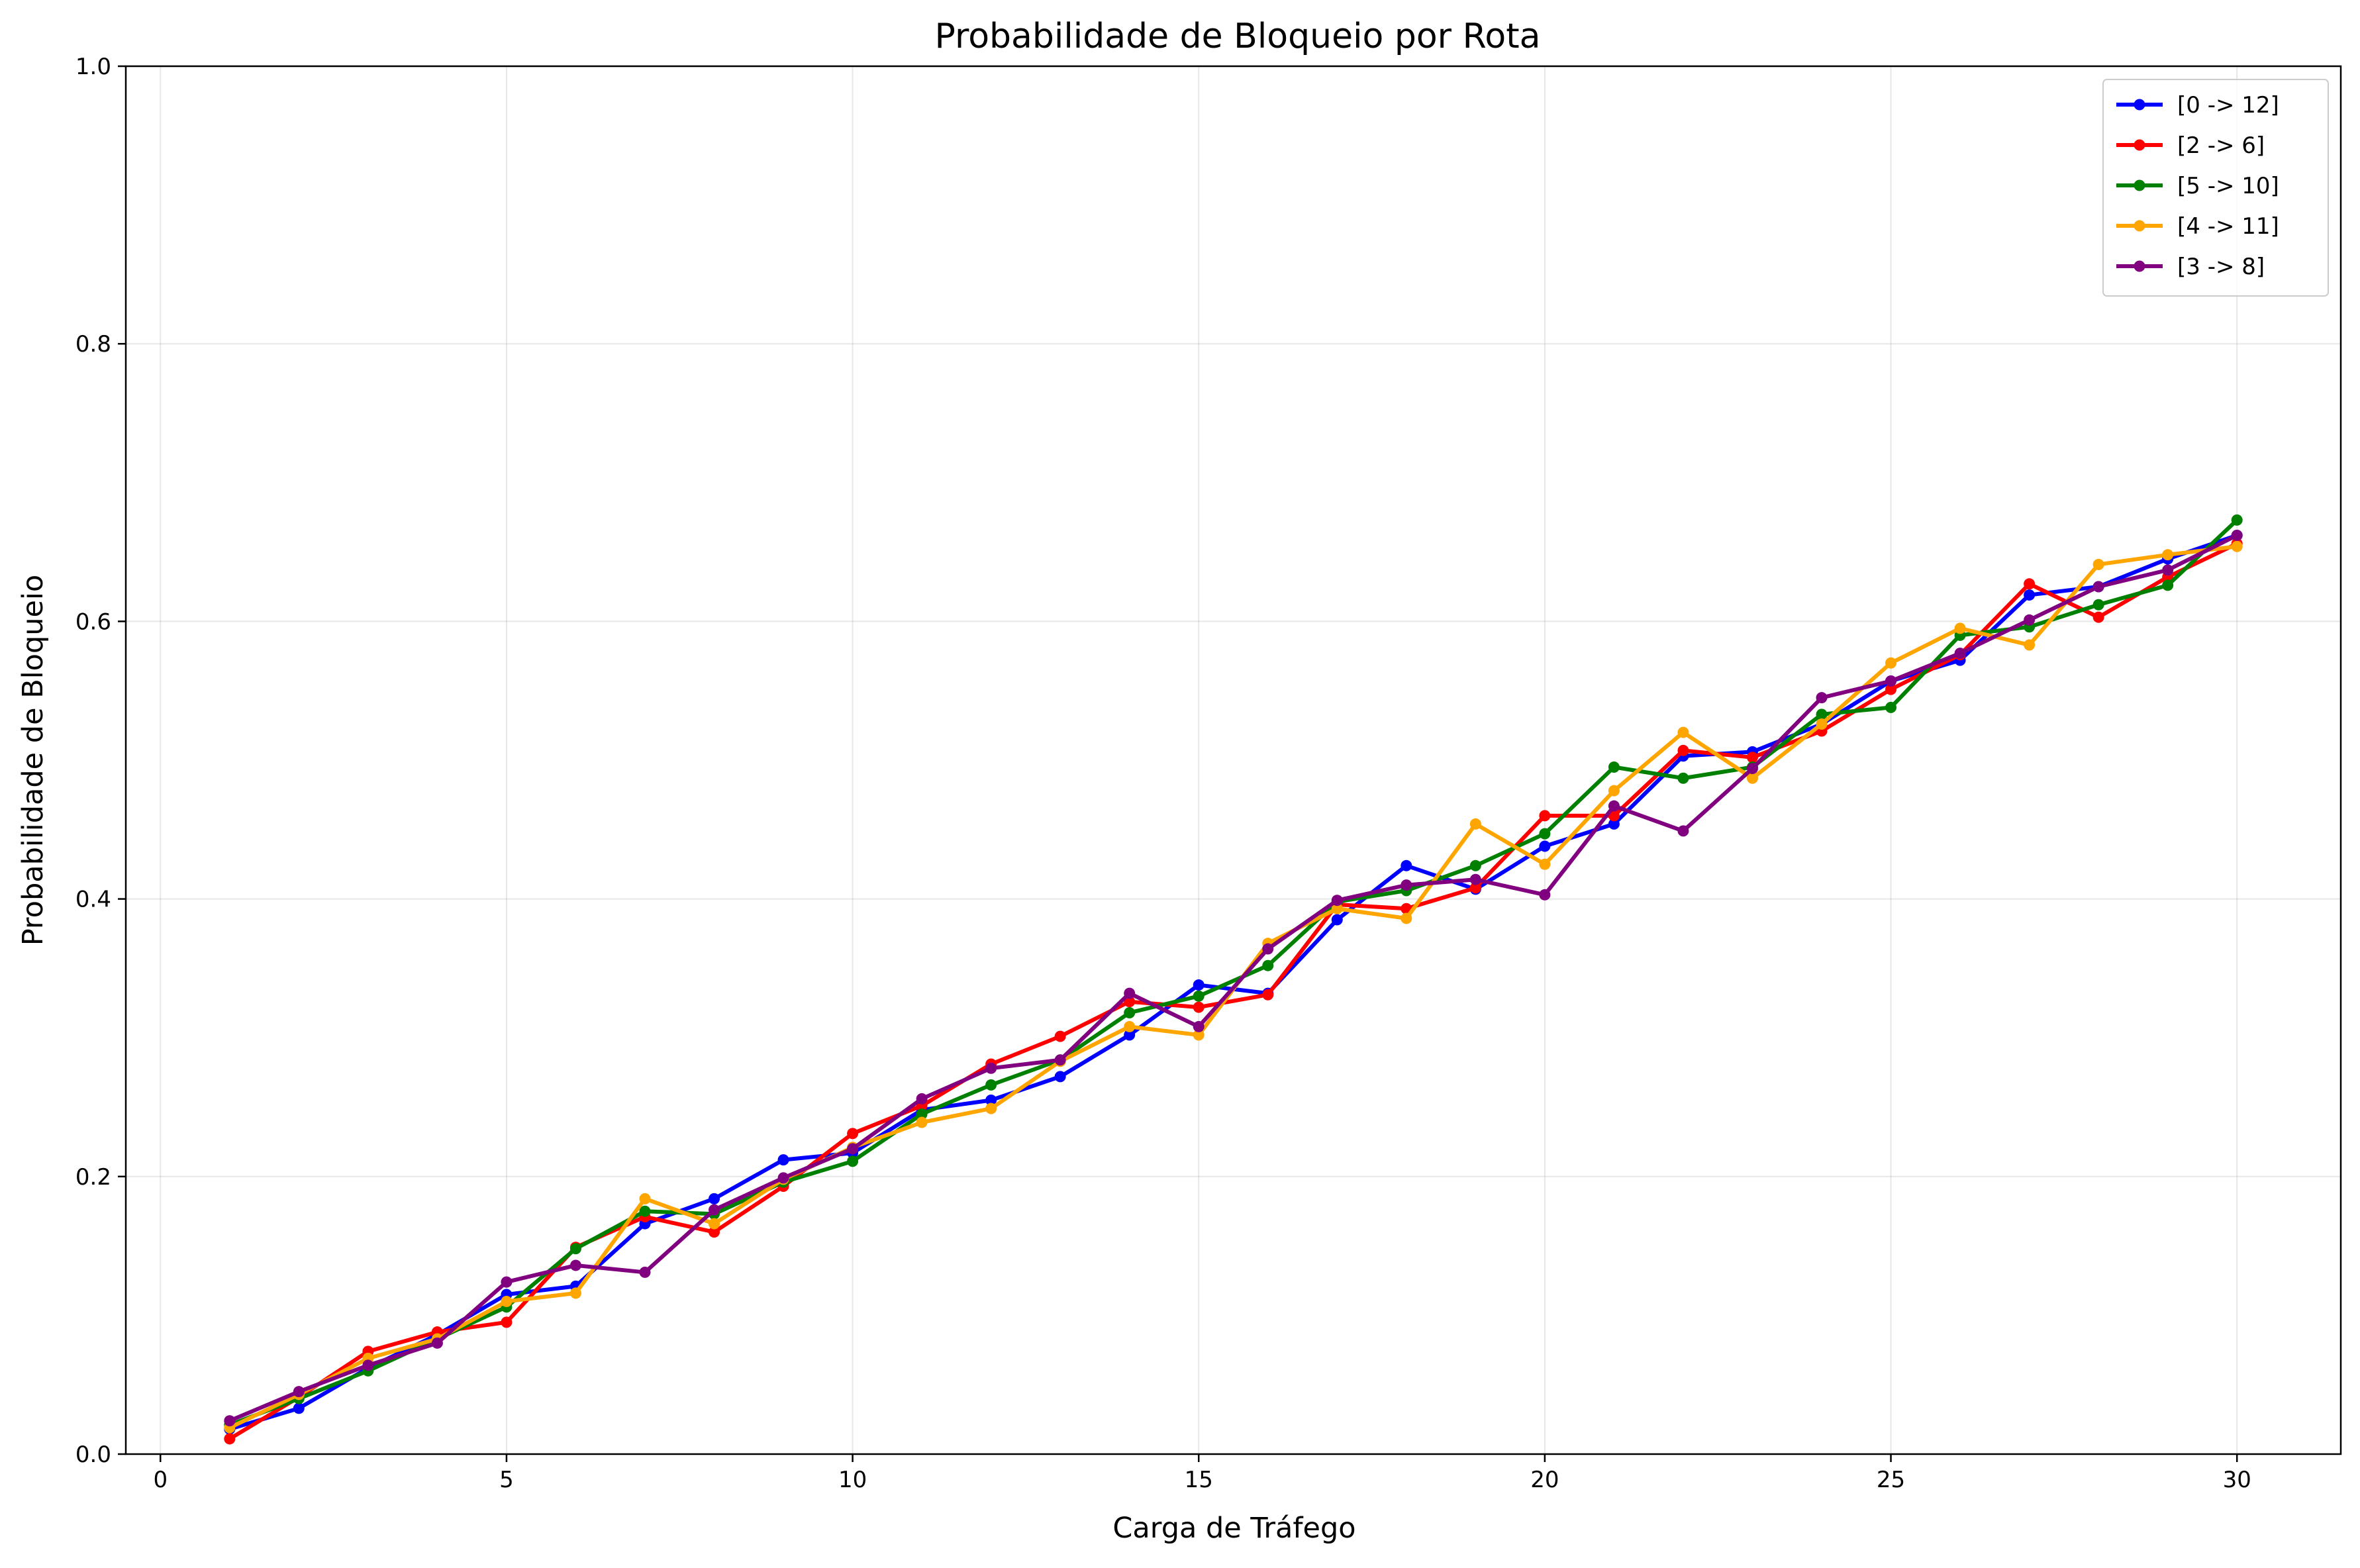  Describe the element at coordinates (1238, 36) in the screenshot. I see `chart-title: Probabilidade de Bloqueio por Rota` at that location.